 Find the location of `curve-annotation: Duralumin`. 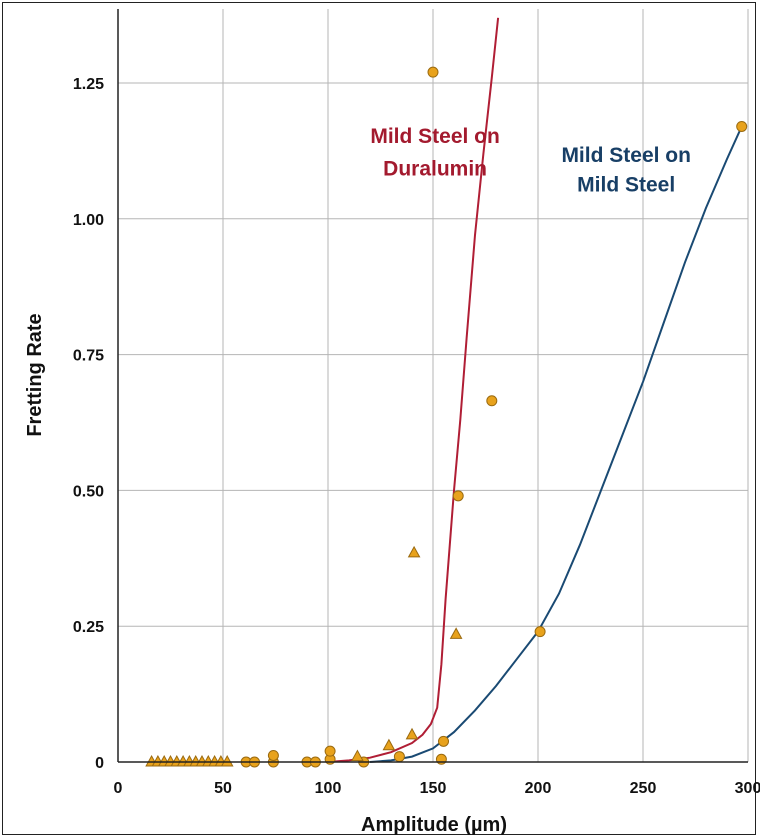

curve-annotation: Duralumin is located at coordinates (435, 168).